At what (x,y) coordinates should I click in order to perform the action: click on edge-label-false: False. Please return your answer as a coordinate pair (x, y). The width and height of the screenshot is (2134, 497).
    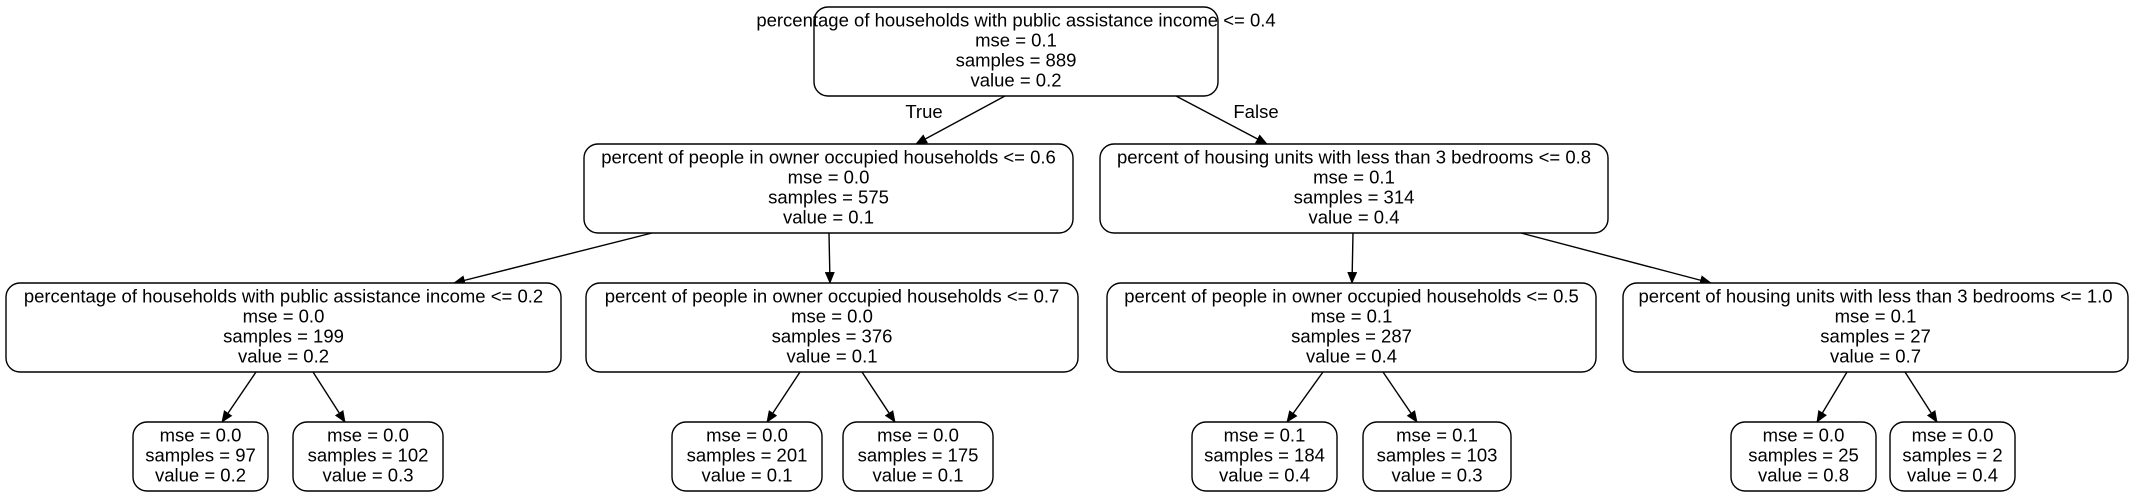
    Looking at the image, I should click on (1255, 111).